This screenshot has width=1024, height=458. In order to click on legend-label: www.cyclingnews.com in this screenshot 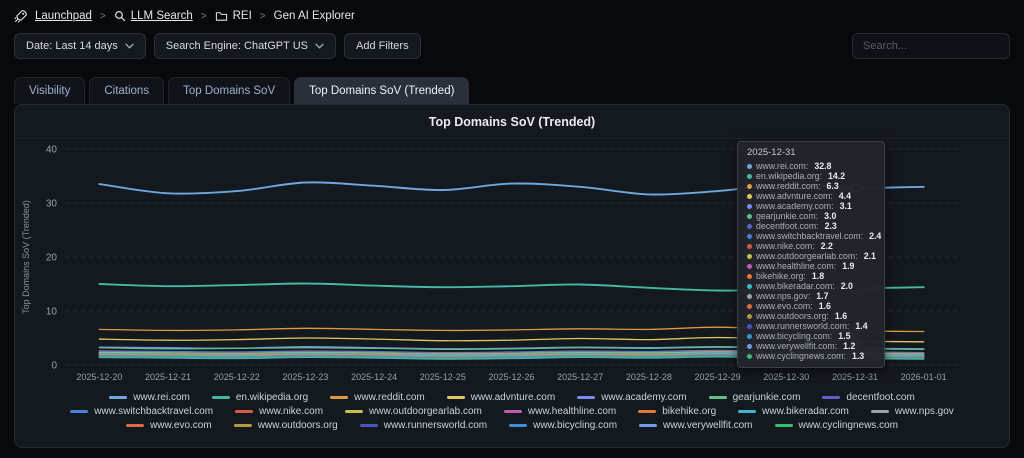, I will do `click(848, 425)`.